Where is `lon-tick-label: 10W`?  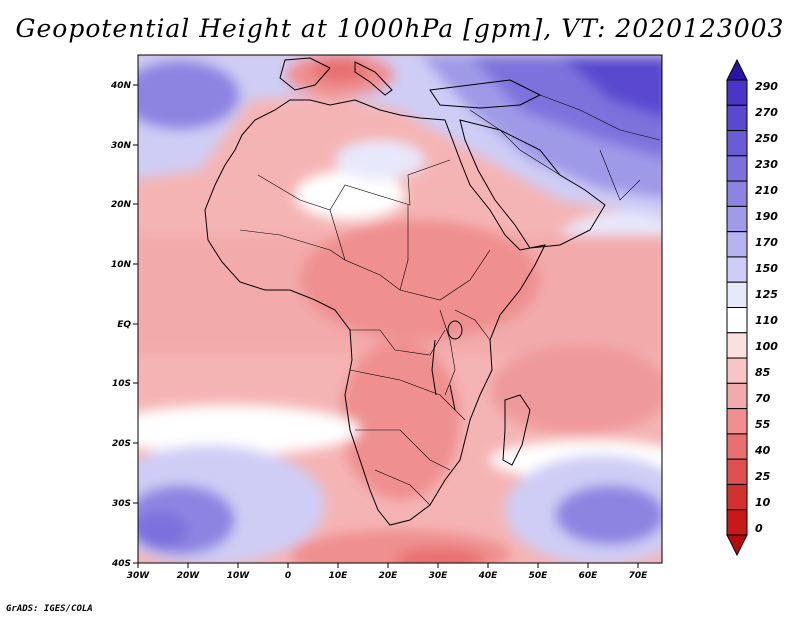 lon-tick-label: 10W is located at coordinates (239, 576).